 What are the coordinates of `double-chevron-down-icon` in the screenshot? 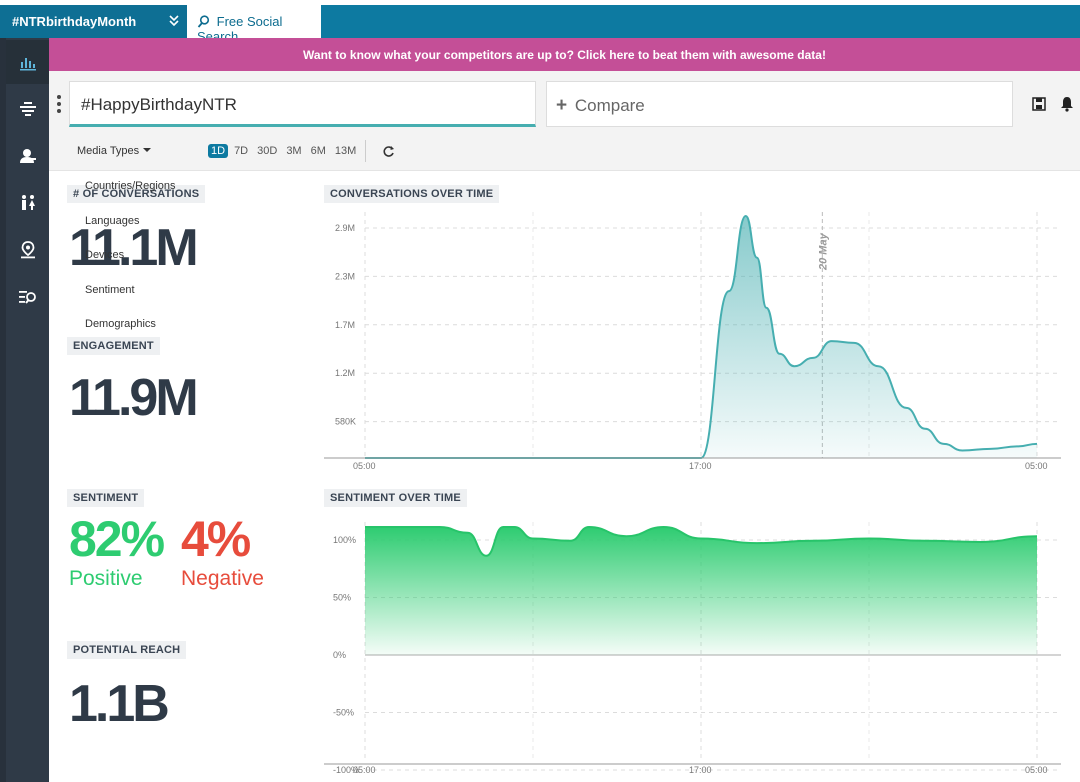 It's located at (174, 20).